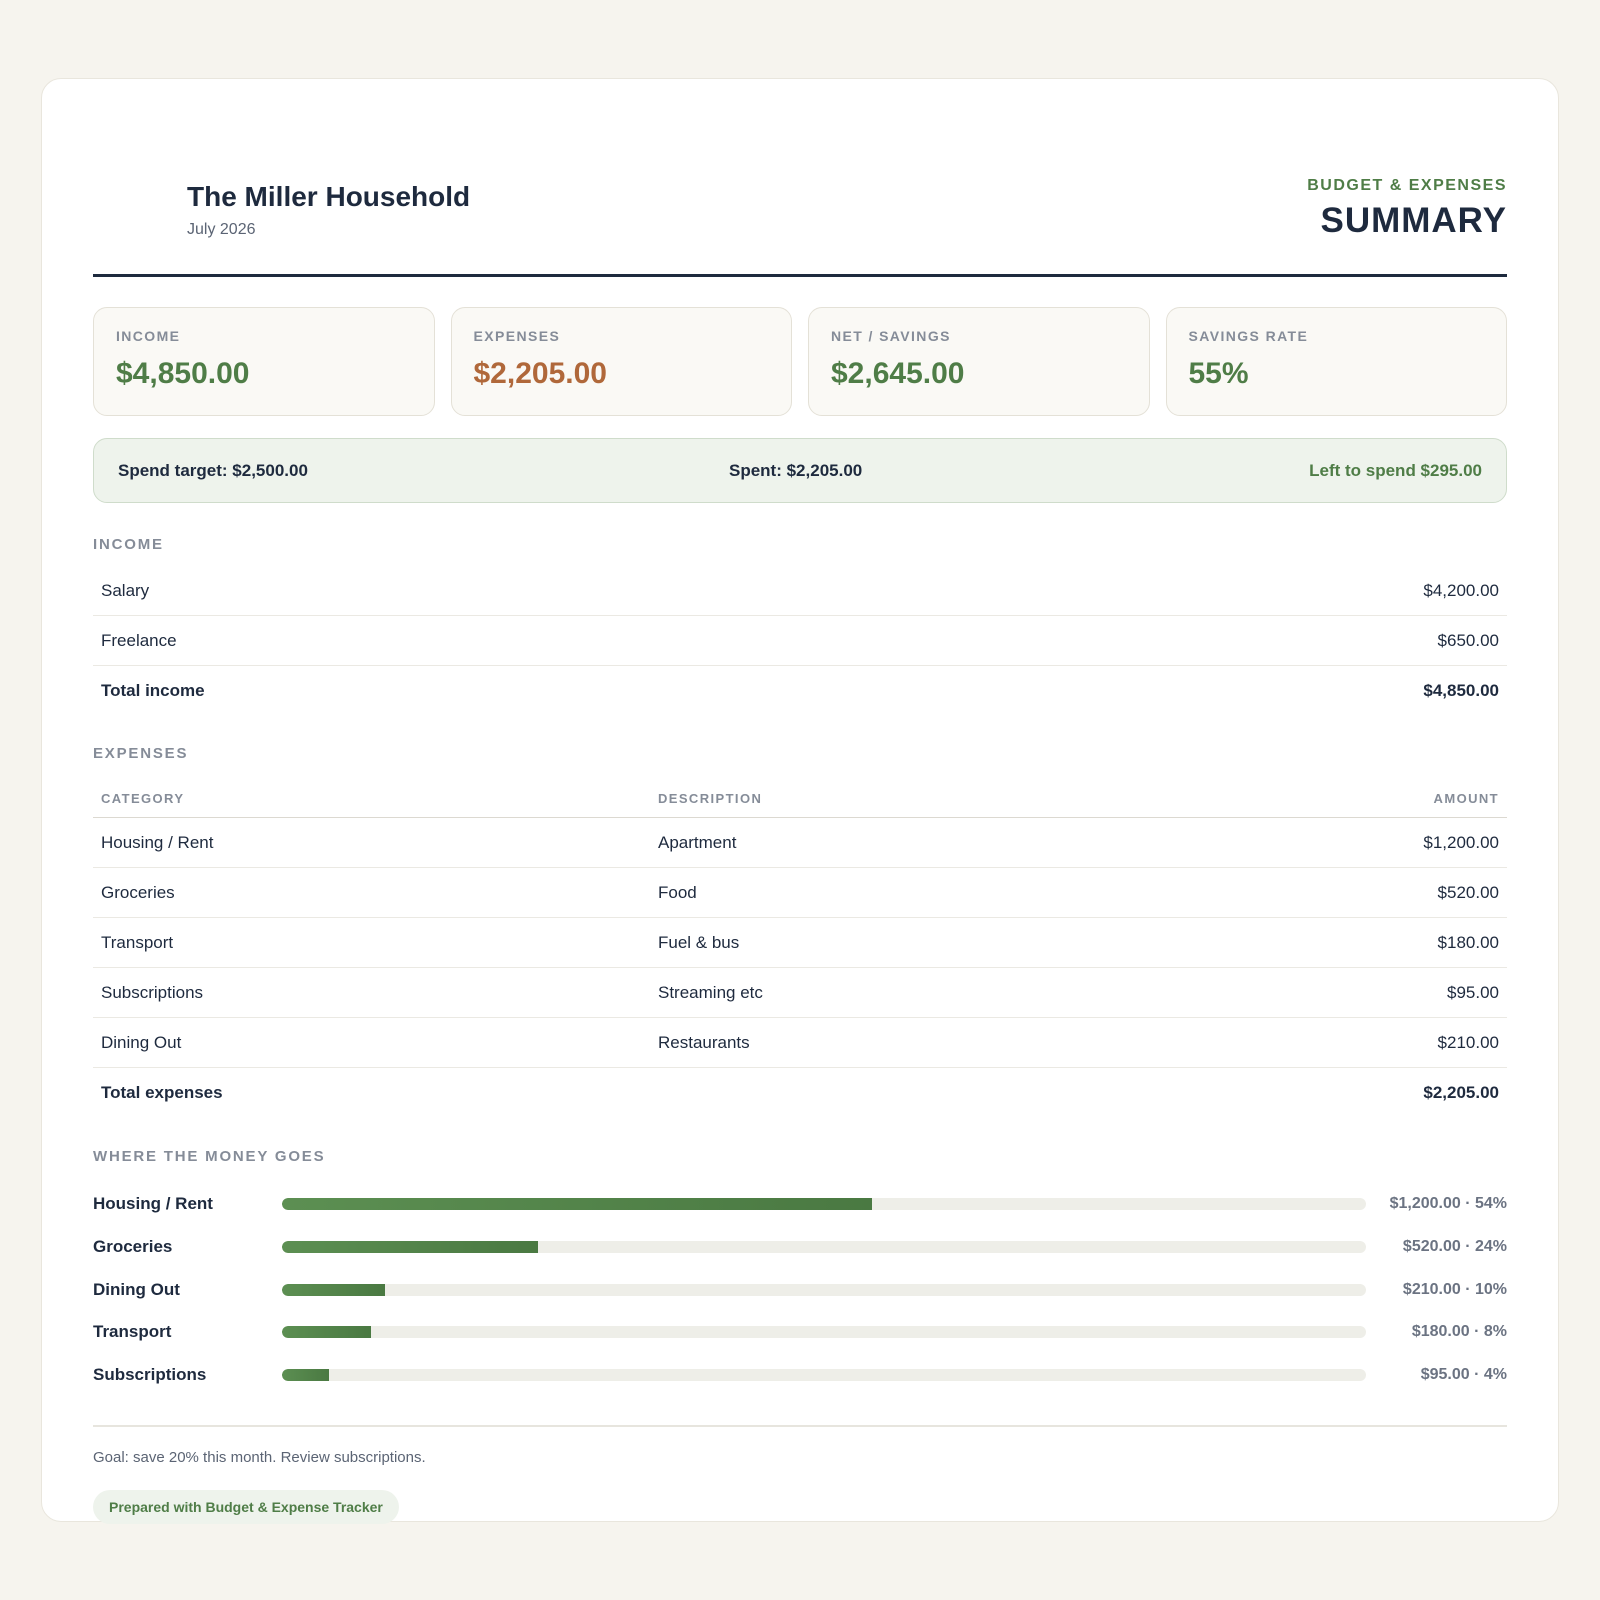  I want to click on breakdown-row: Housing / Rent $1,200.00 · 54%, so click(800, 1204).